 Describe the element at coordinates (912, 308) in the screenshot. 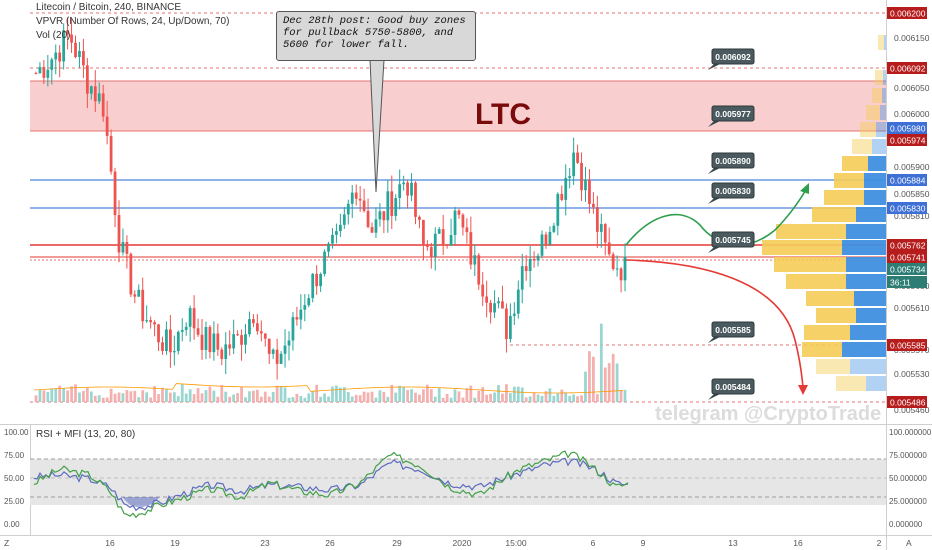

I see `price-tick-label: 0.005610` at that location.